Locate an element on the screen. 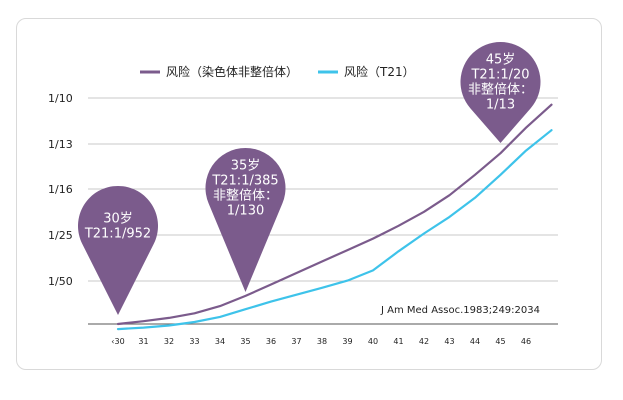  x-tick-label: 44 is located at coordinates (475, 341).